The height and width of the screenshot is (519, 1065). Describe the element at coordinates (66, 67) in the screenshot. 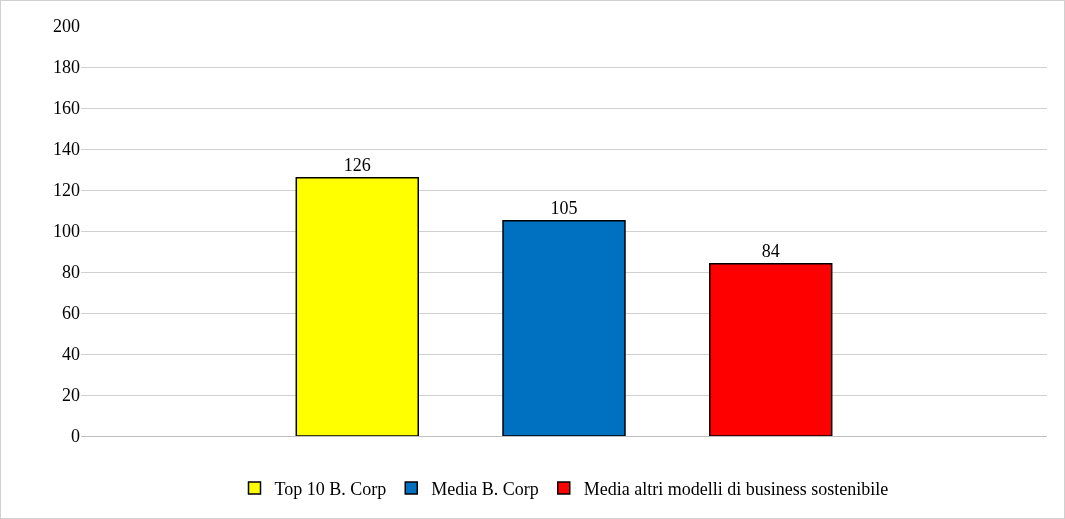

I see `y-tick-label: 180` at that location.